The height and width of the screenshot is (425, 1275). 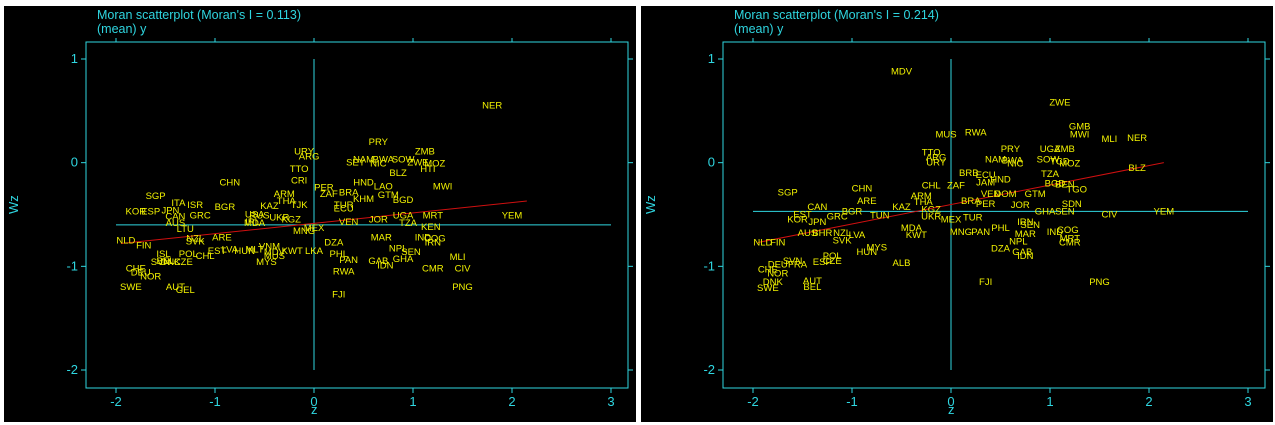 I want to click on point-label: RWA, so click(x=976, y=133).